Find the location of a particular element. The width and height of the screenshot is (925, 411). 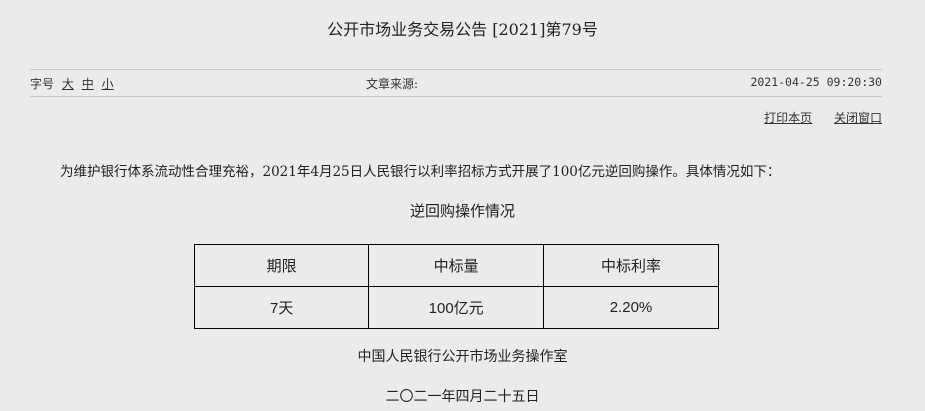

font-size-controls: 字号 大 中 小 is located at coordinates (72, 83).